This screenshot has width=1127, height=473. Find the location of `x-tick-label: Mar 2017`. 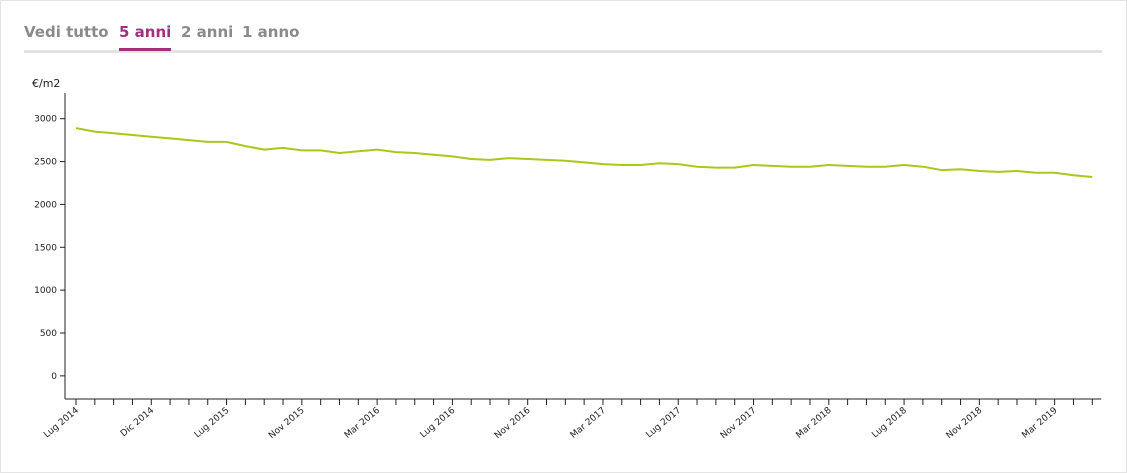

x-tick-label: Mar 2017 is located at coordinates (588, 423).